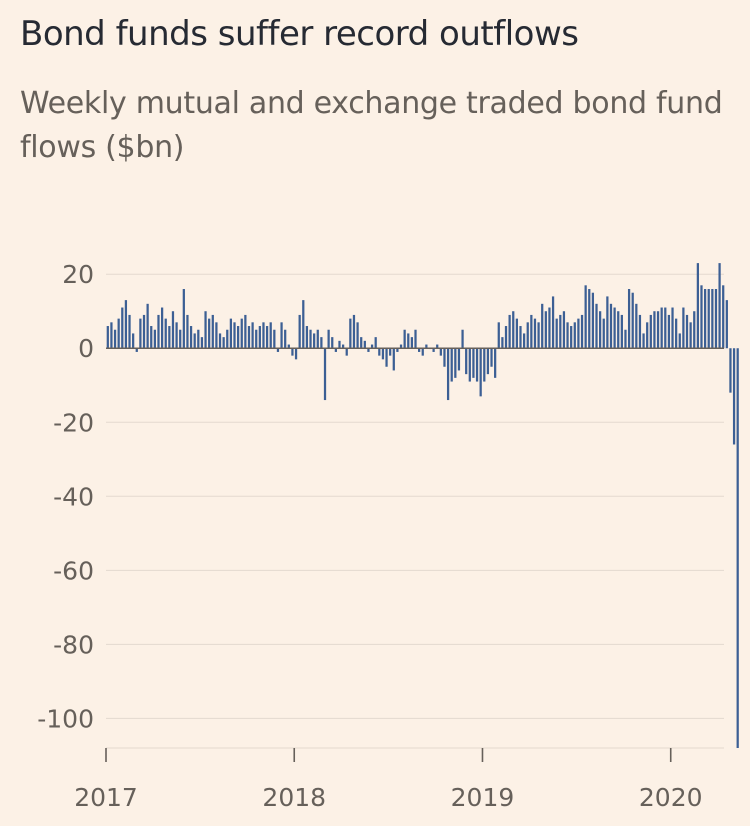 This screenshot has height=826, width=750. I want to click on y-tick-label: -60, so click(73, 570).